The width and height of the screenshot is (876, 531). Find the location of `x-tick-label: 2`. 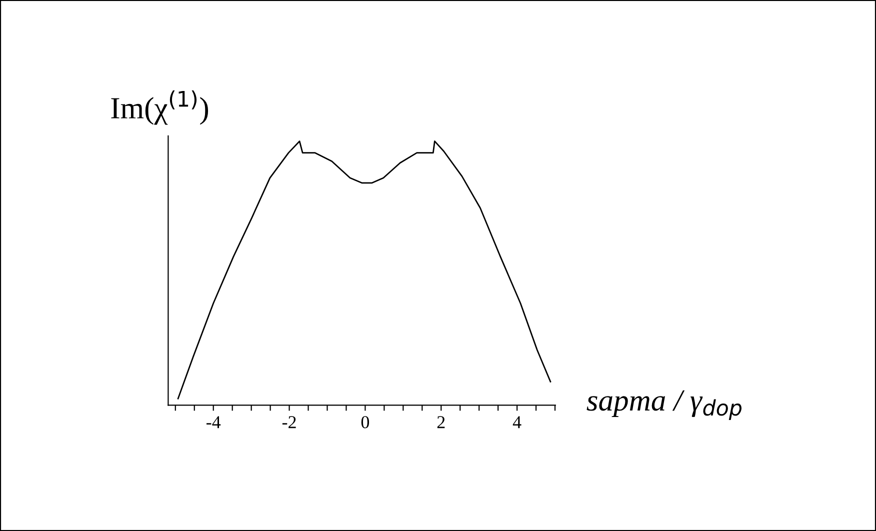

x-tick-label: 2 is located at coordinates (441, 422).